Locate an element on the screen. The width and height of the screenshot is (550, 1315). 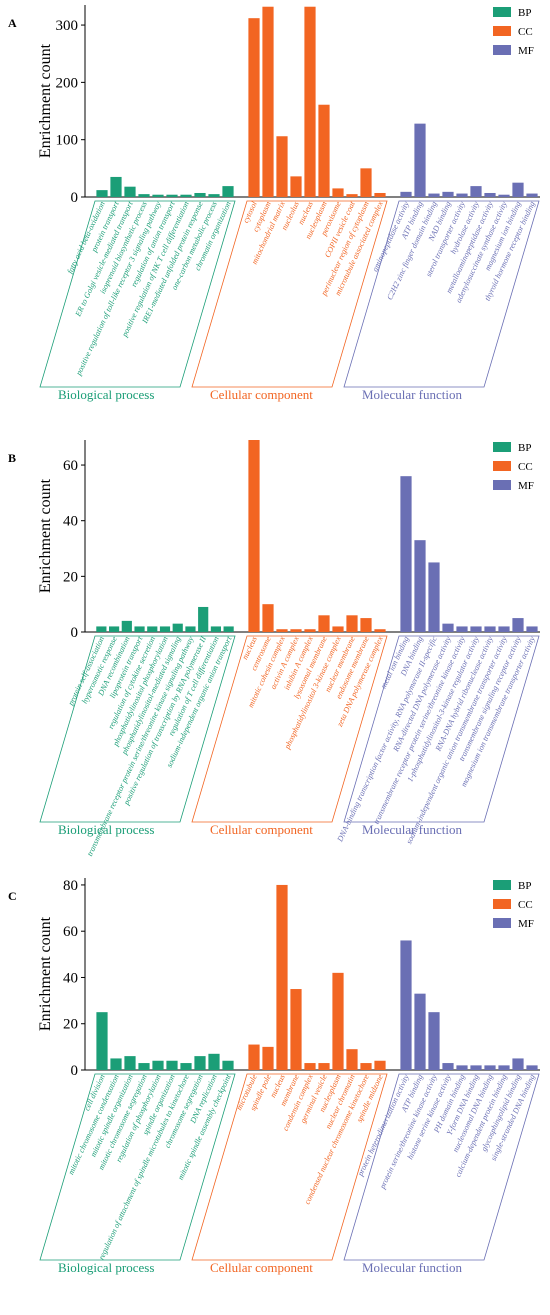
panel-label: A is located at coordinates (12, 23).